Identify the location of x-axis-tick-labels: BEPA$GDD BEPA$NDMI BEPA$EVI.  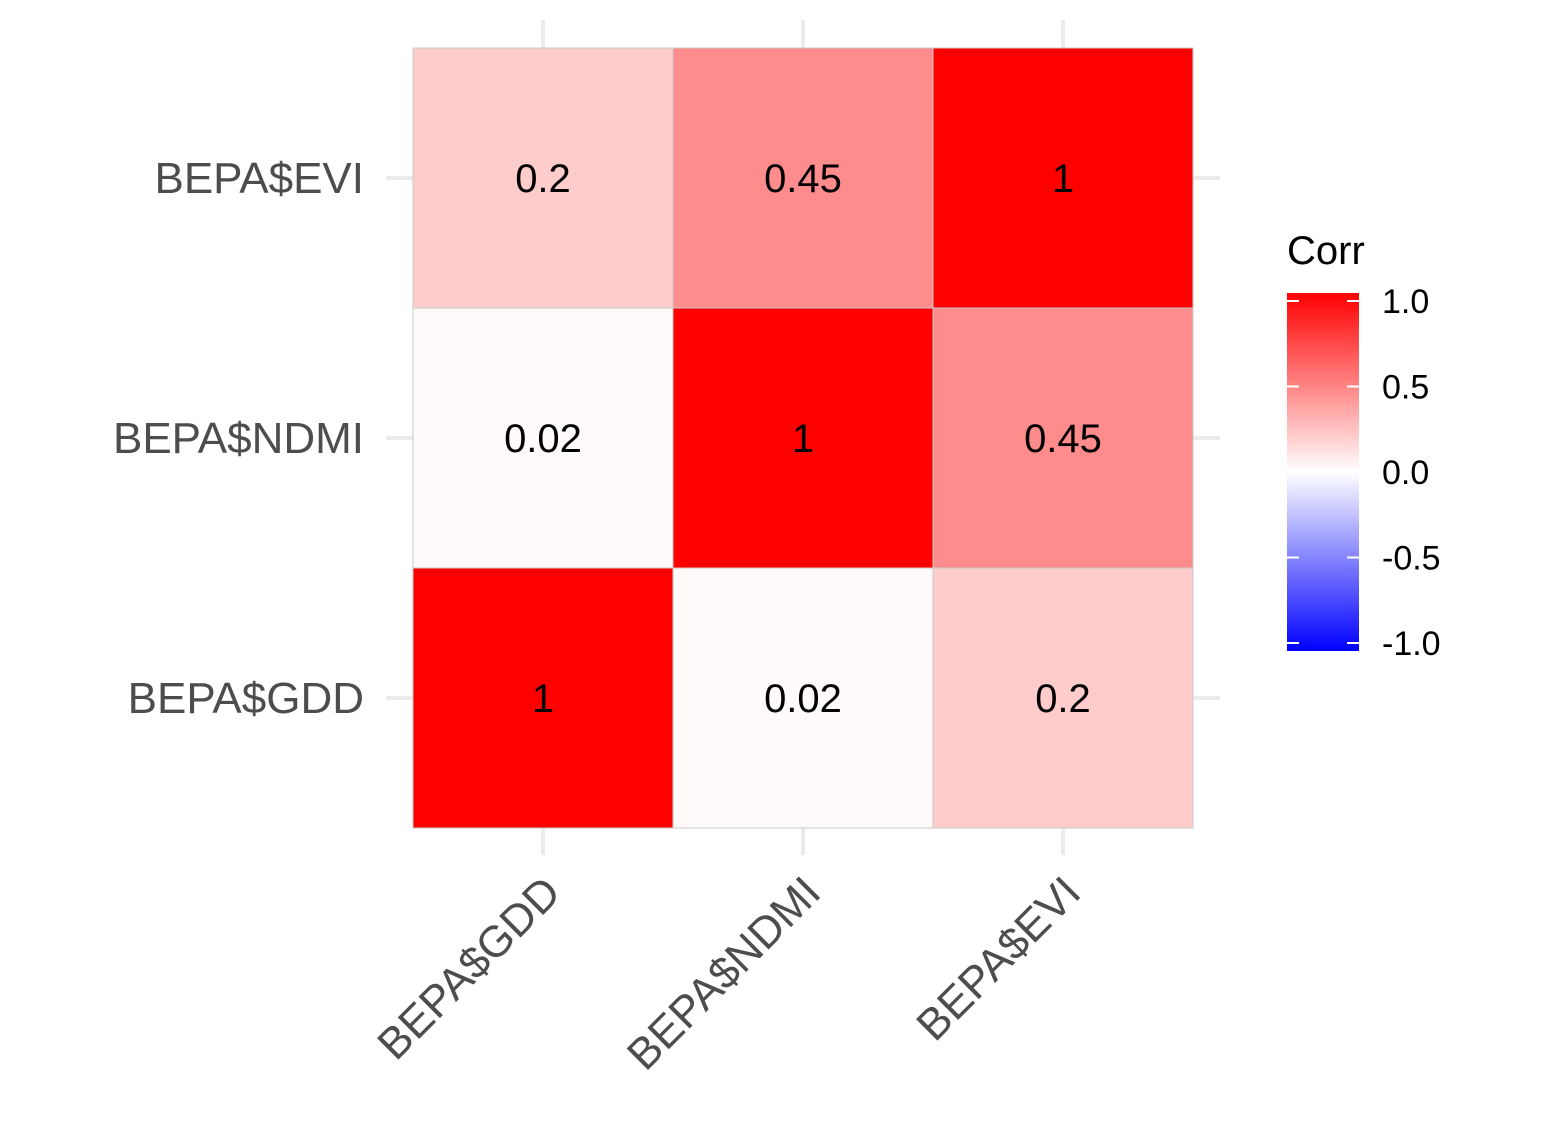
(729, 973).